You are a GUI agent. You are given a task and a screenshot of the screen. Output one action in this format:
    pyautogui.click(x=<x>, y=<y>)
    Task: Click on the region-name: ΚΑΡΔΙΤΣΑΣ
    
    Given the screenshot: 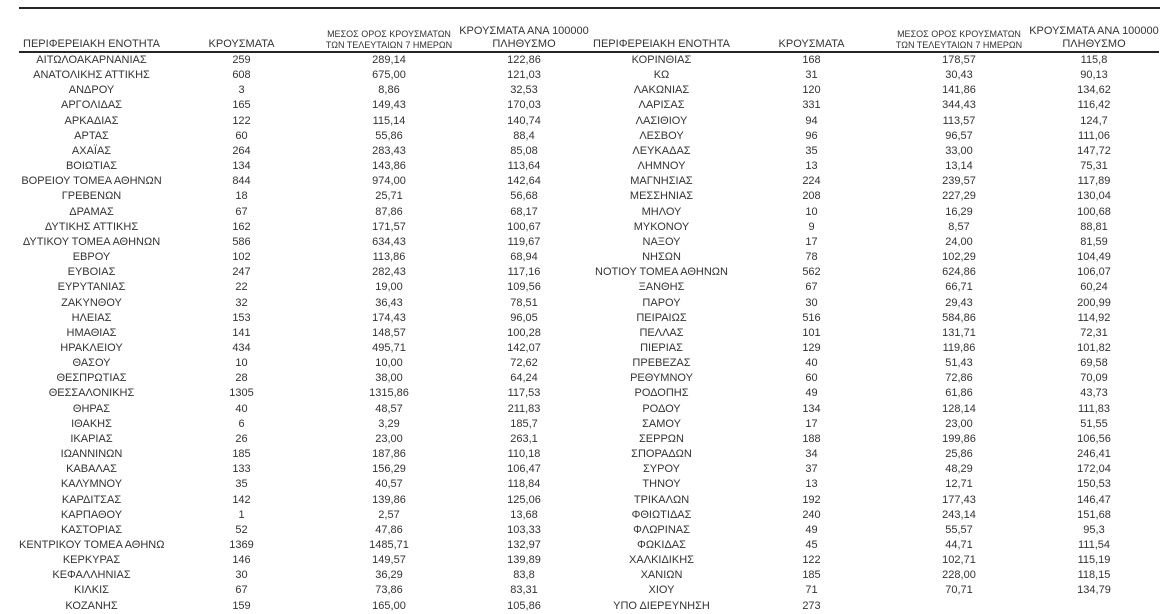 What is the action you would take?
    pyautogui.click(x=91, y=499)
    